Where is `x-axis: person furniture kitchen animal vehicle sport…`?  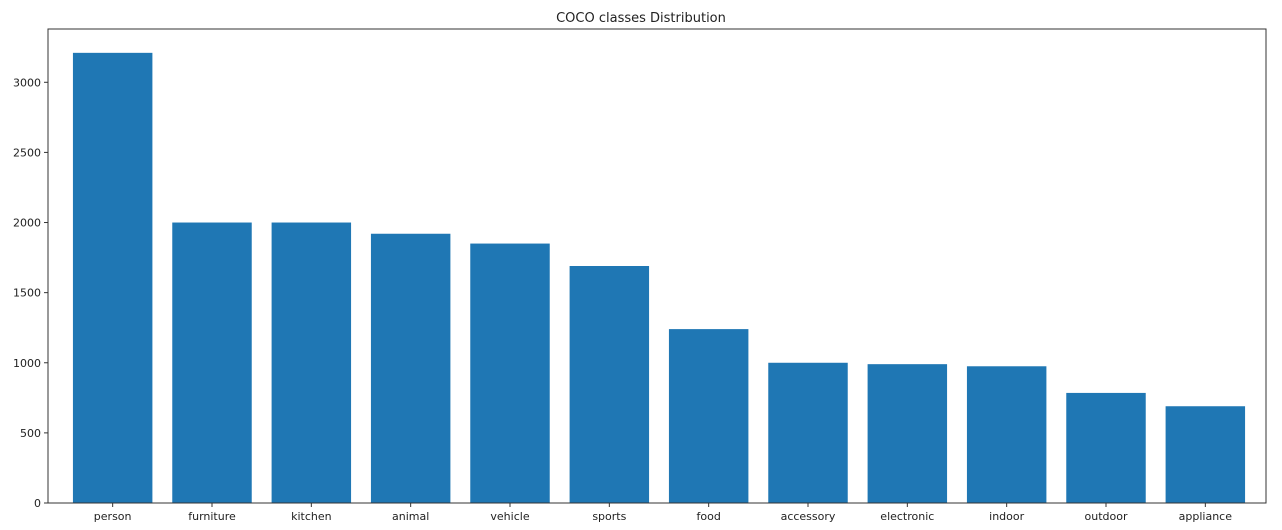
x-axis: person furniture kitchen animal vehicle sport… is located at coordinates (663, 513).